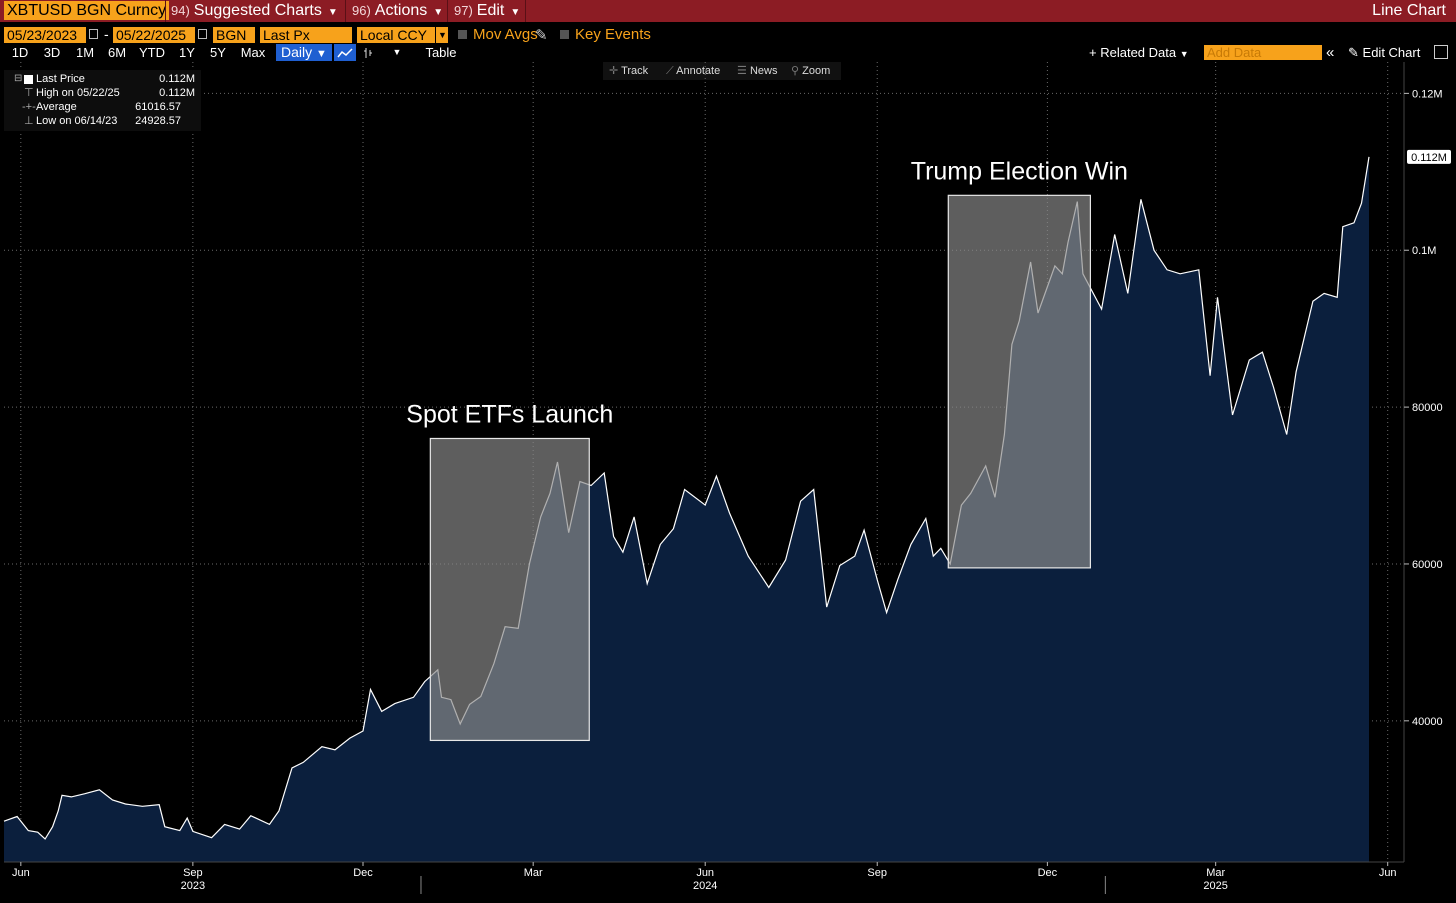 The image size is (1456, 903). Describe the element at coordinates (52, 52) in the screenshot. I see `period-3d: 3D` at that location.